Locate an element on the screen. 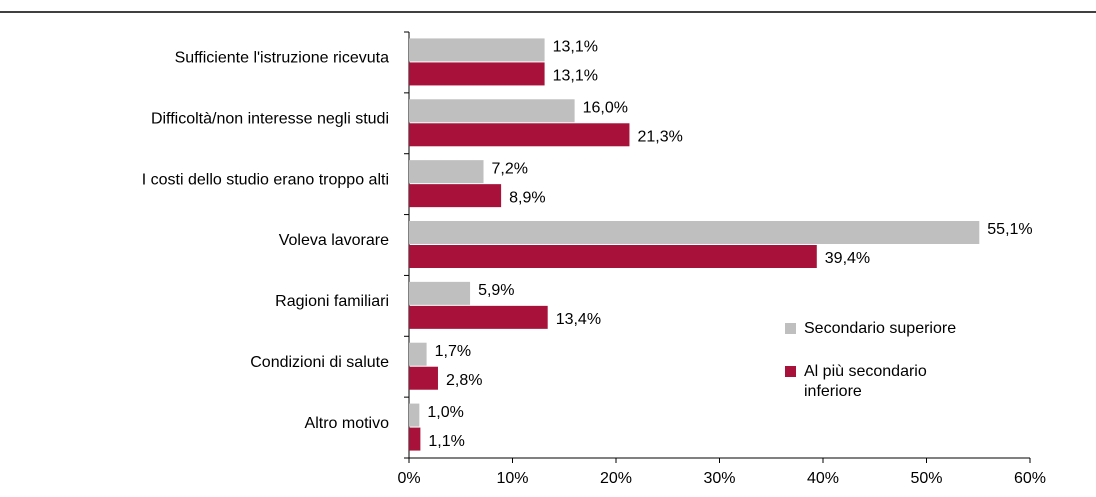 This screenshot has height=497, width=1096. value-label: 21,3% is located at coordinates (659, 137).